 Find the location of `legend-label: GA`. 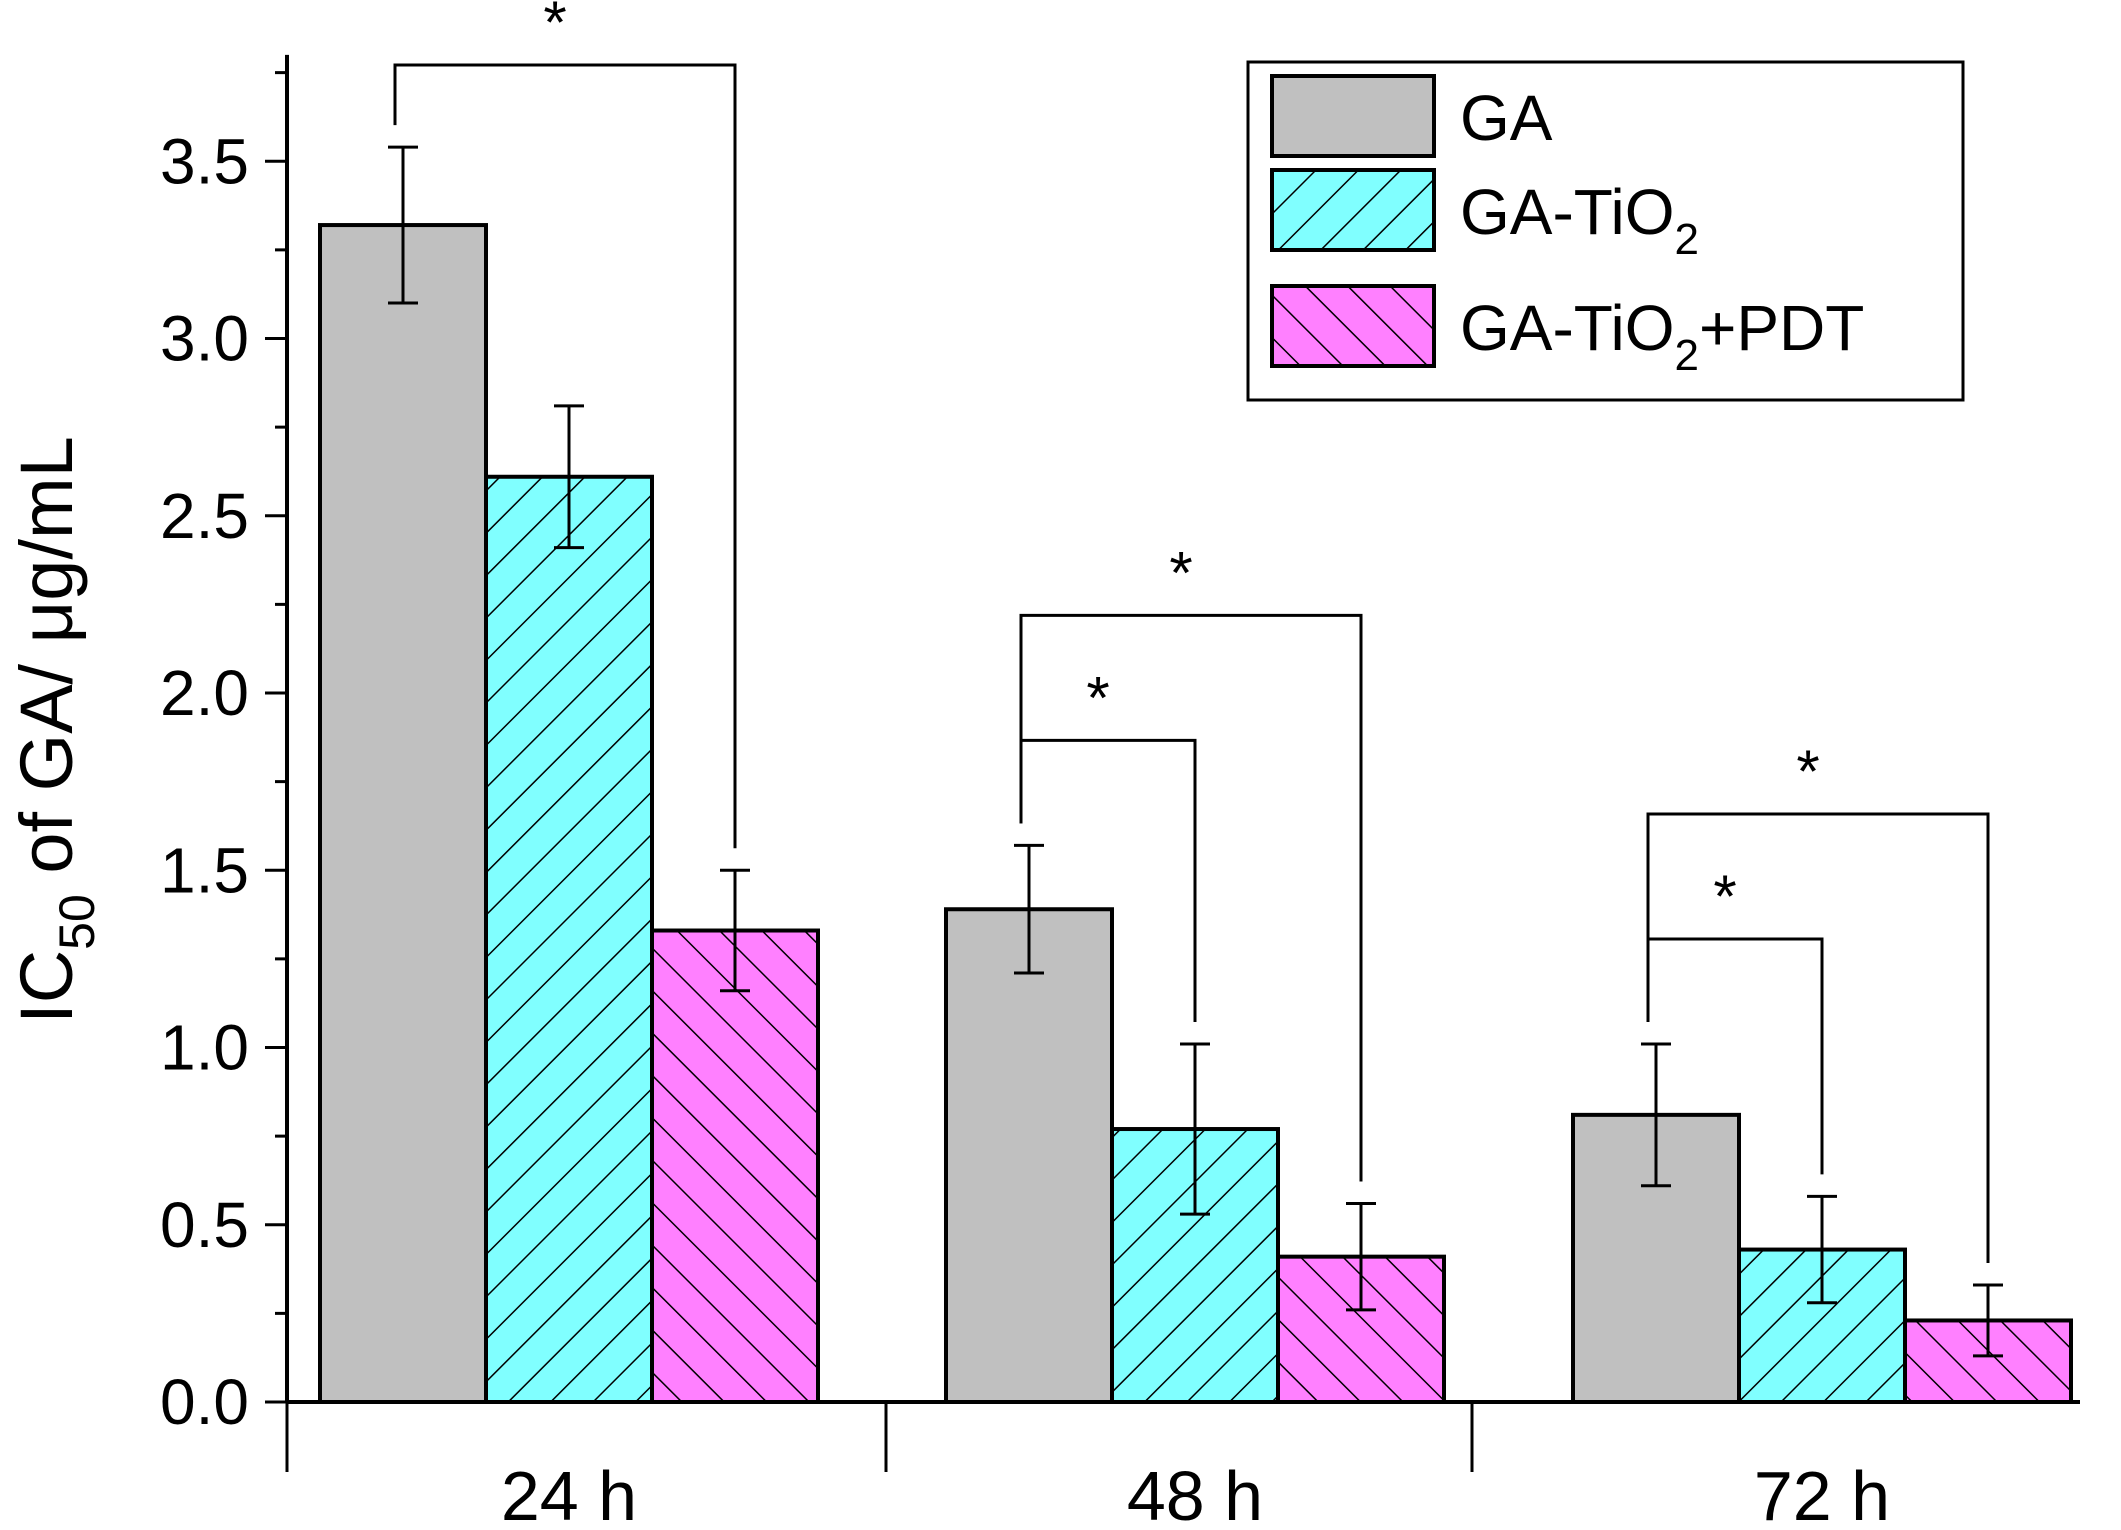

legend-label: GA is located at coordinates (1506, 118).